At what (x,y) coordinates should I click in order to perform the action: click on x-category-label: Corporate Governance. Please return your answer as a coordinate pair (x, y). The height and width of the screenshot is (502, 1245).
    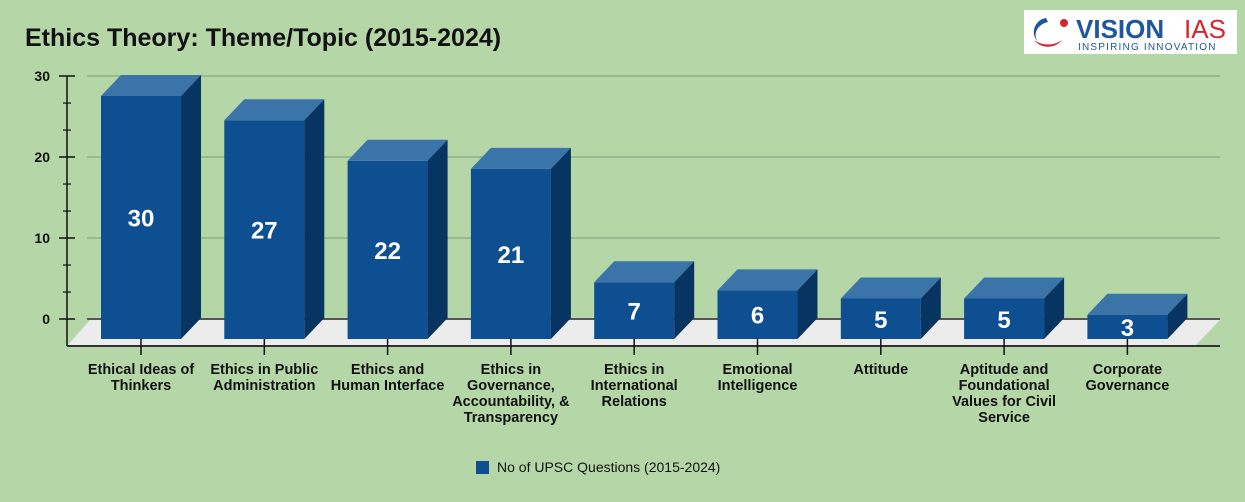
    Looking at the image, I should click on (1127, 378).